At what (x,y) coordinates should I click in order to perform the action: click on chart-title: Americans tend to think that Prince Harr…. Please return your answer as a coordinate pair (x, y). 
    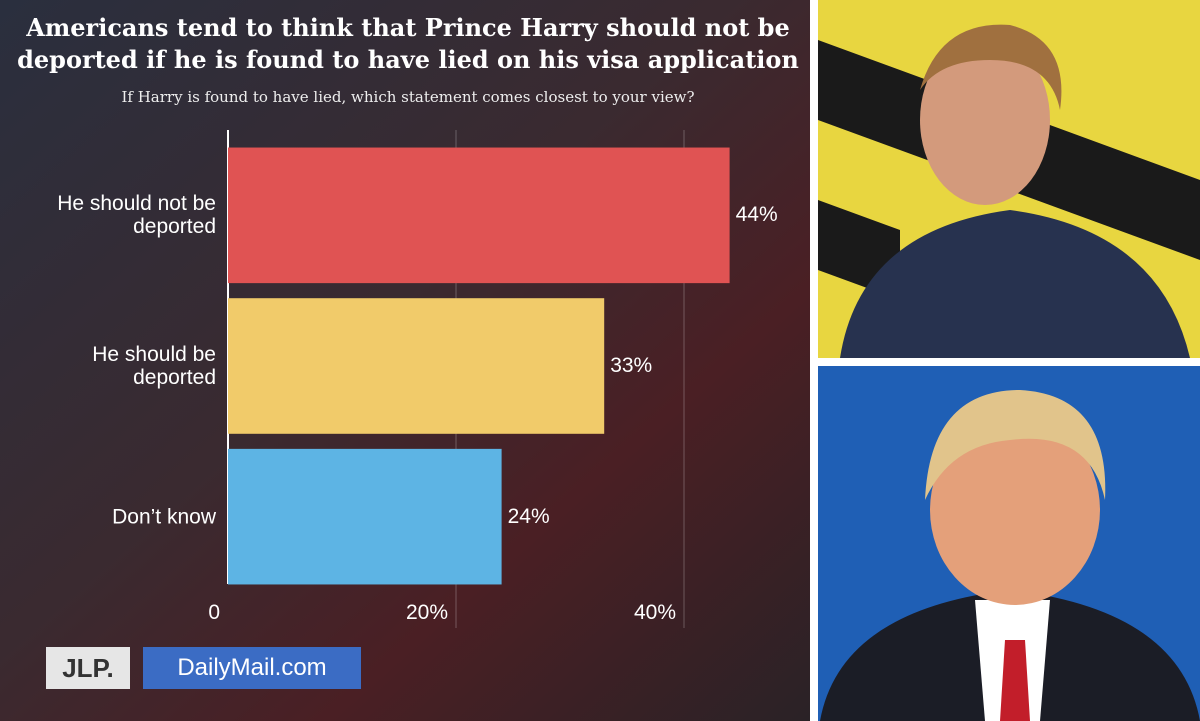
    Looking at the image, I should click on (408, 43).